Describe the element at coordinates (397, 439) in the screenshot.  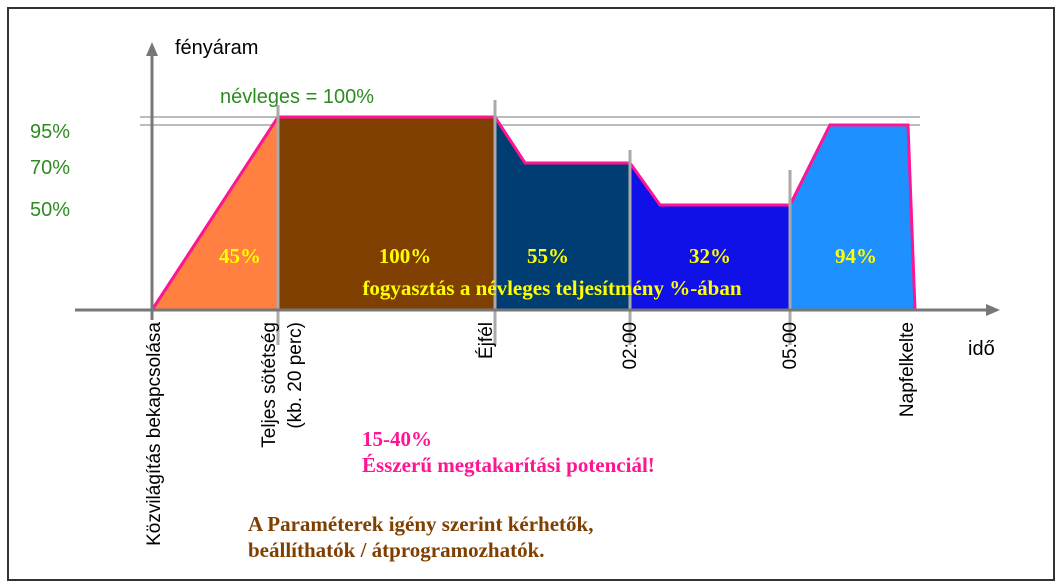
I see `savings-range: 15-40%` at that location.